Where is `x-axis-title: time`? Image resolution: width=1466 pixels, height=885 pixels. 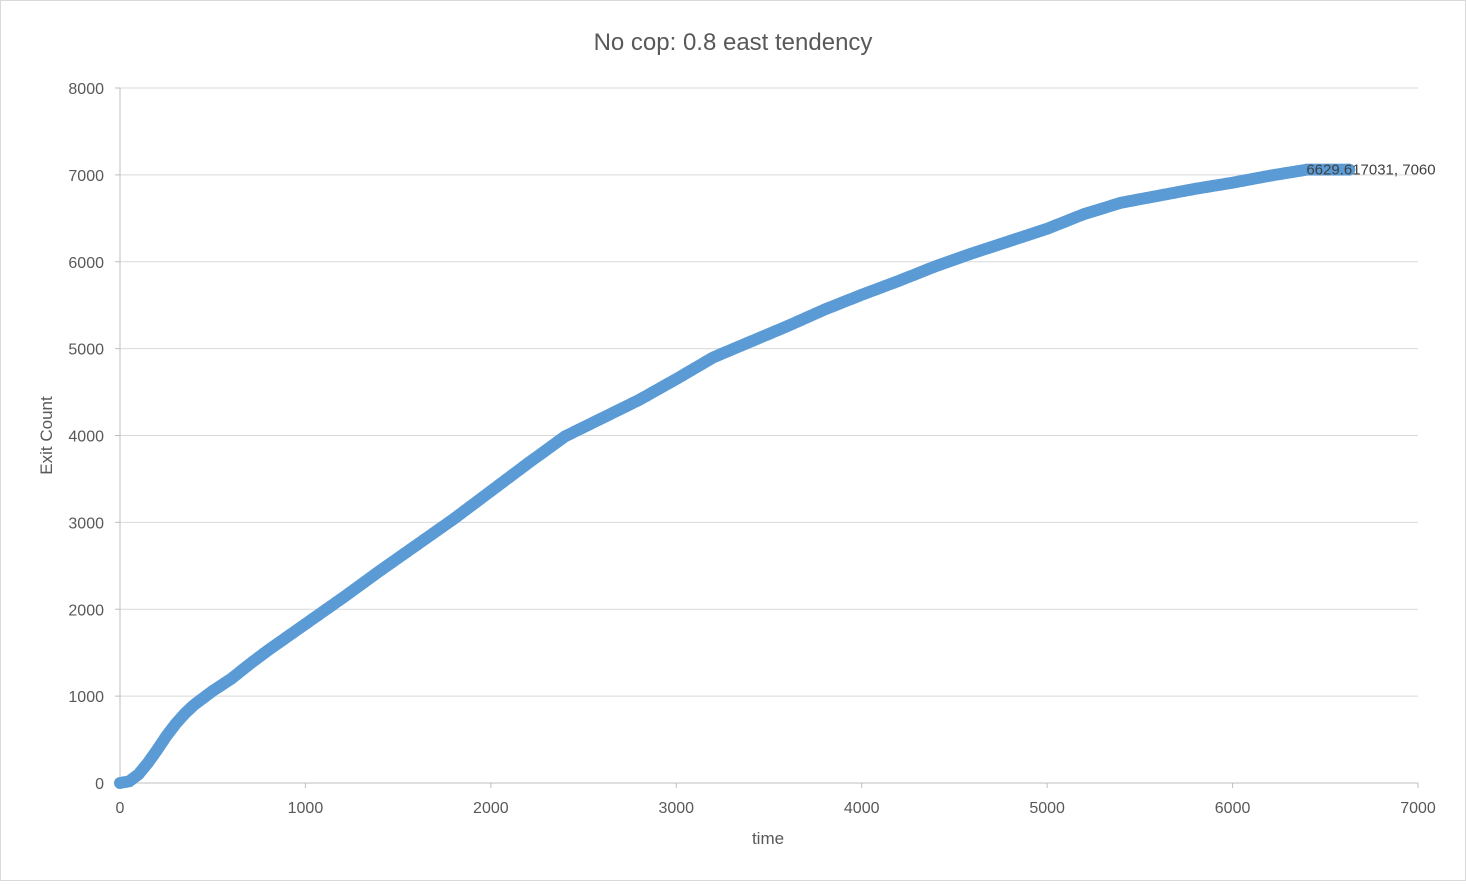 x-axis-title: time is located at coordinates (768, 838).